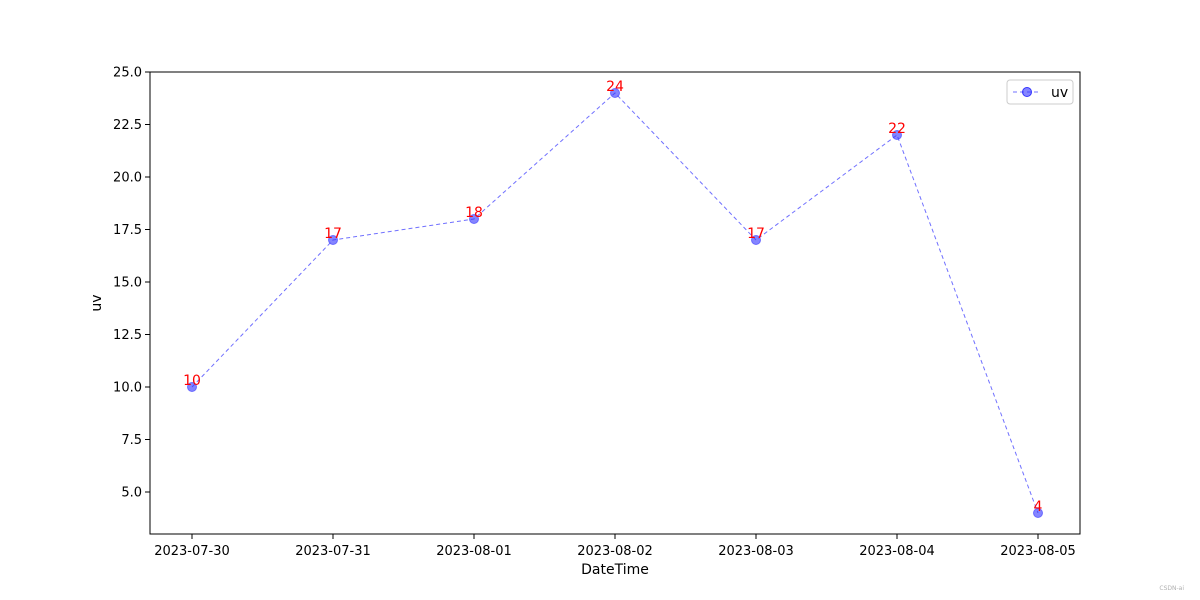 Image resolution: width=1200 pixels, height=600 pixels. Describe the element at coordinates (127, 388) in the screenshot. I see `y-tick-label: 10.0` at that location.